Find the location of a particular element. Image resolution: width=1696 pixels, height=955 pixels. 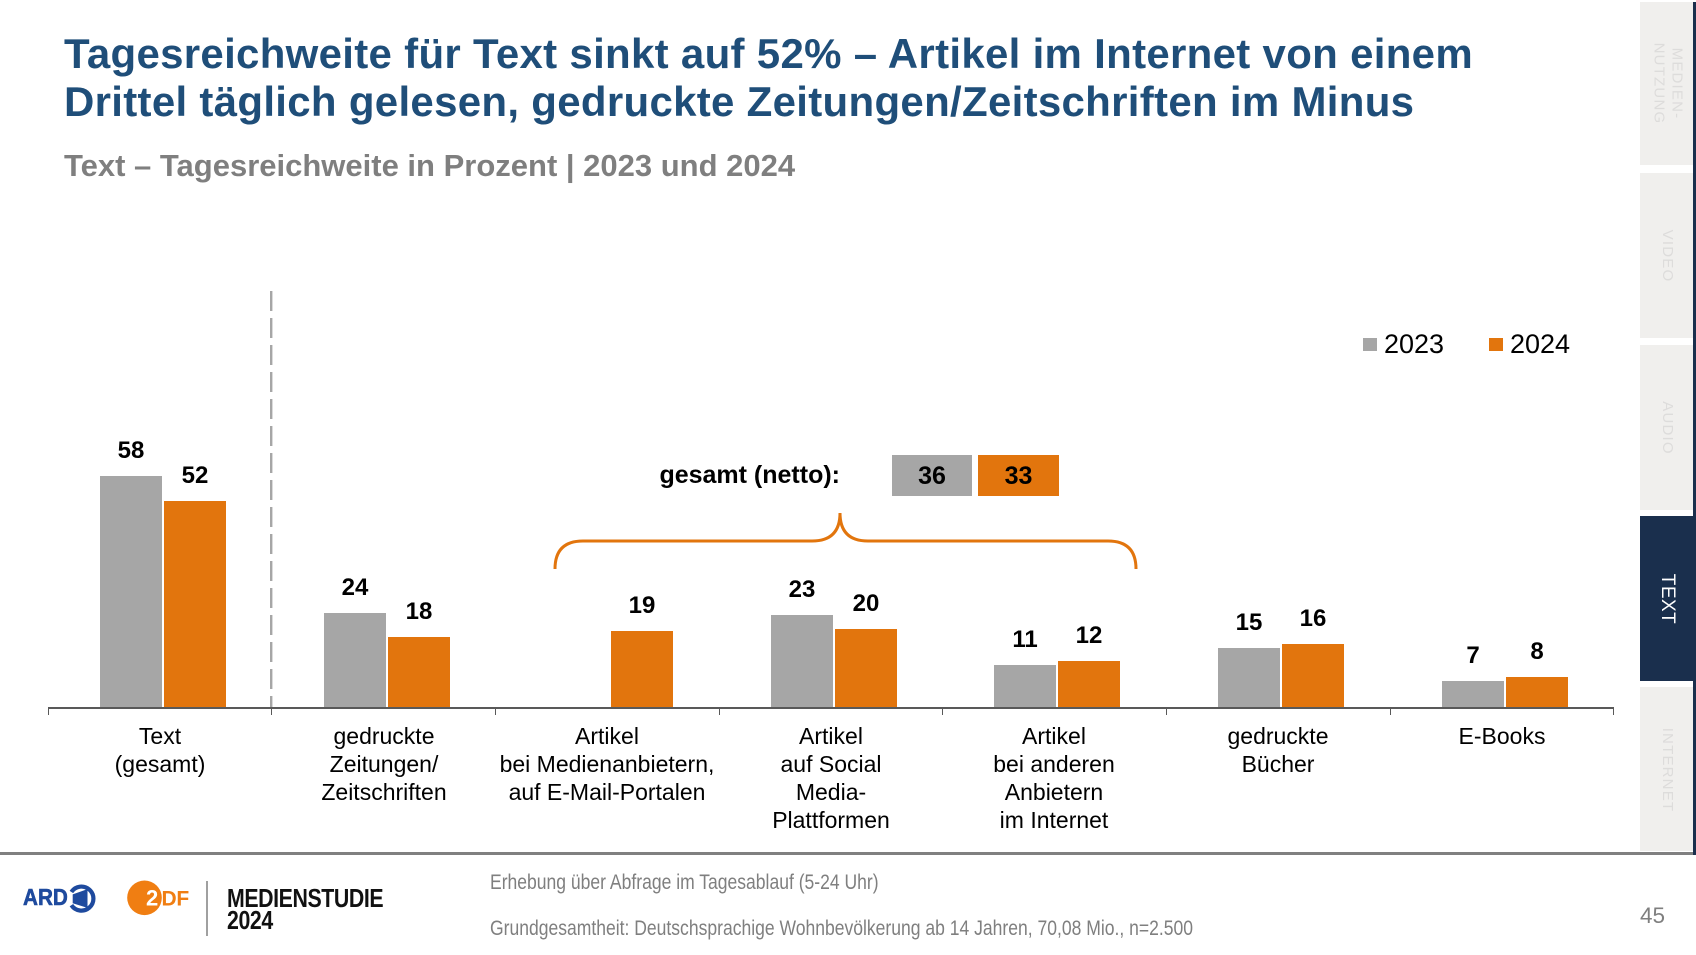

svg-text: DF is located at coordinates (176, 899).